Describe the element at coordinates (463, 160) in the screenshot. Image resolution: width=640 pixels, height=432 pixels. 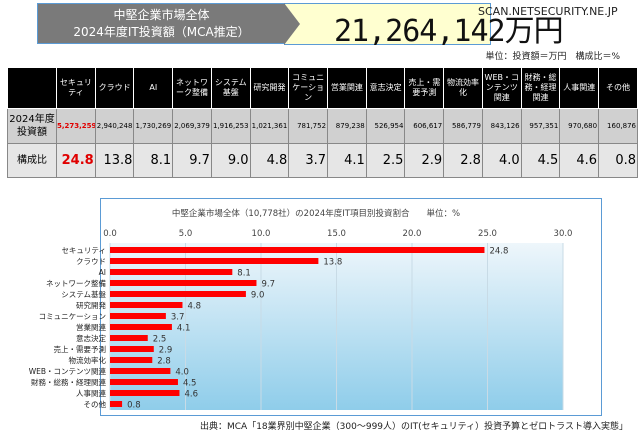
I see `ratio-cell: 2.8` at that location.